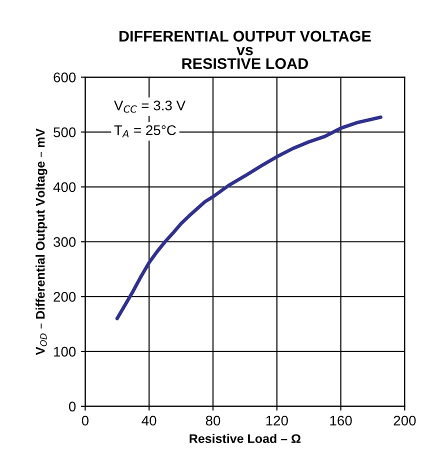 The height and width of the screenshot is (454, 426). Describe the element at coordinates (85, 421) in the screenshot. I see `x-tick-label: 0` at that location.